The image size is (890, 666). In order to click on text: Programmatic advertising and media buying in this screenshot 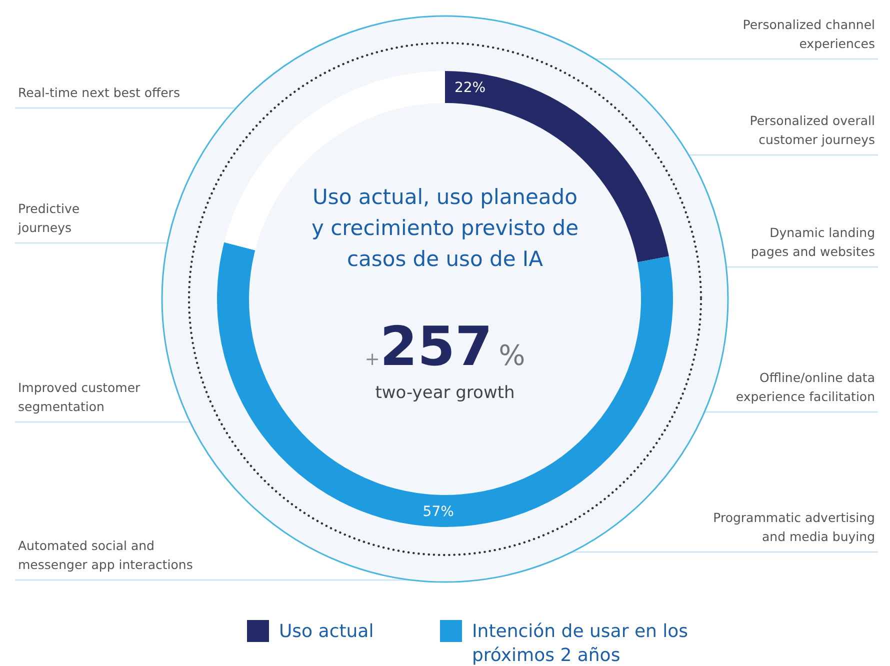, I will do `click(794, 527)`.